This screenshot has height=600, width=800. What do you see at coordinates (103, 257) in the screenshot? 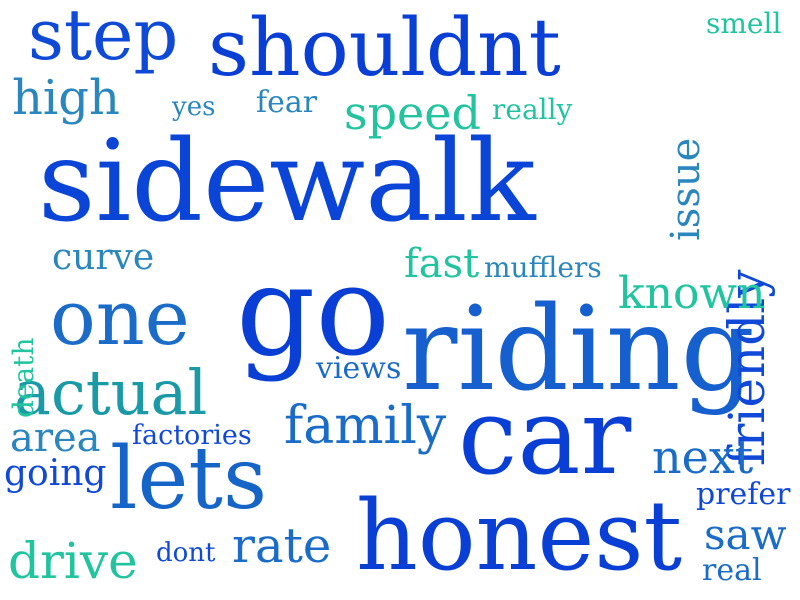
I see `word-curve: curve` at bounding box center [103, 257].